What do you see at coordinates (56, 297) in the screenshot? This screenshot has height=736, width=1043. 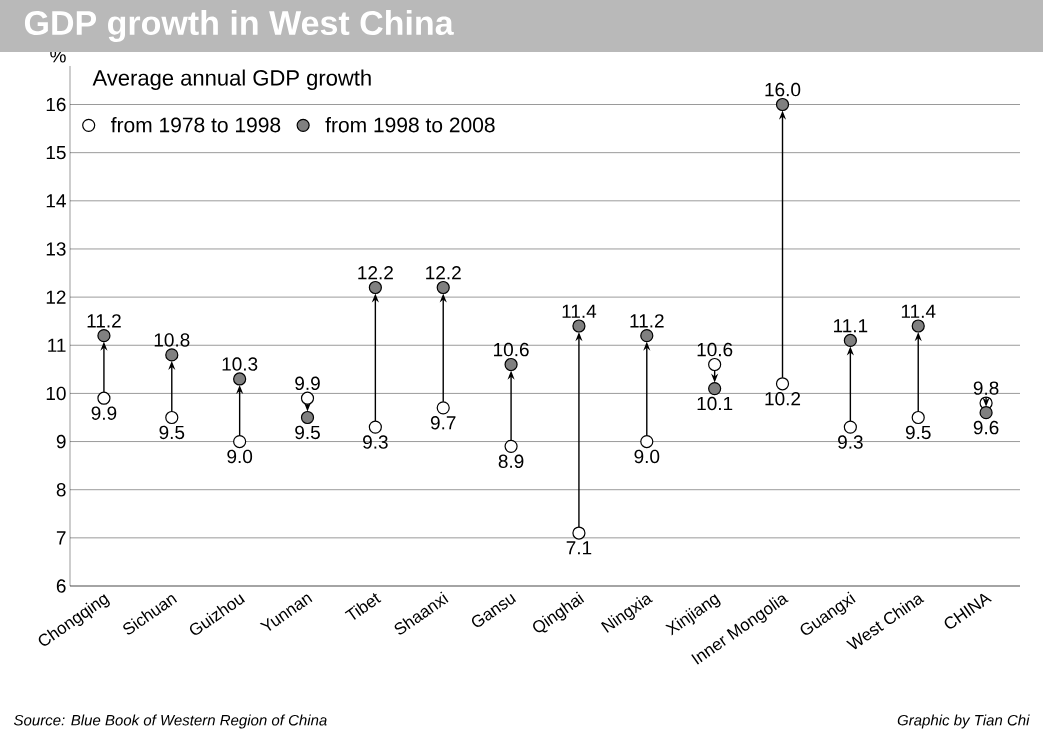 I see `y-tick-label: 12` at bounding box center [56, 297].